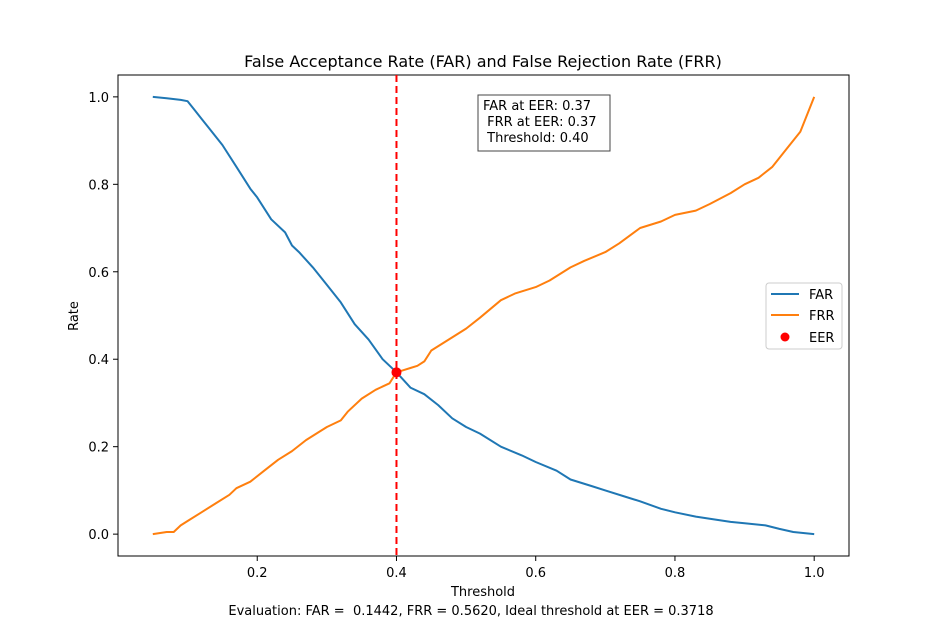 The width and height of the screenshot is (943, 625). I want to click on y-tick-label: 0.0, so click(98, 535).